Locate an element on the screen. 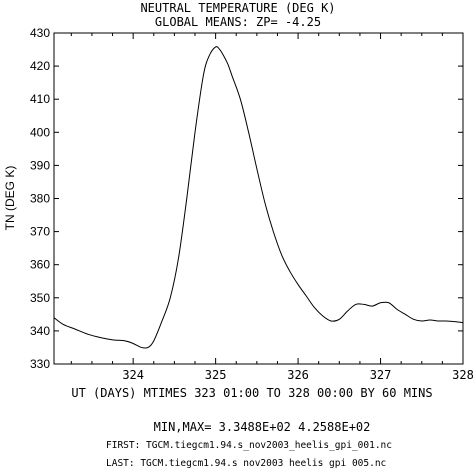 The image size is (476, 468). y-tick-label-430: 430 is located at coordinates (40, 33).